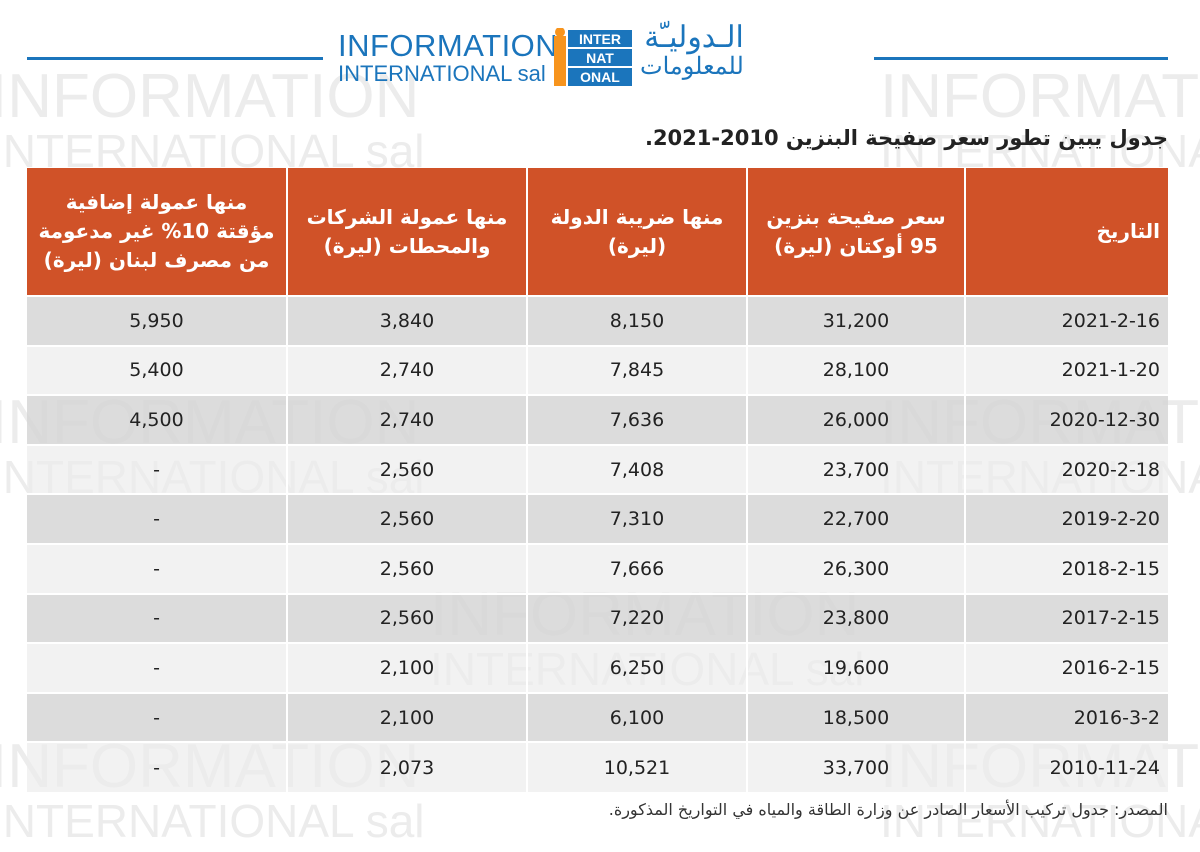 This screenshot has height=852, width=1200. What do you see at coordinates (406, 232) in the screenshot?
I see `column-header-commission: منها عمولة الشركات والمحطات (ليرة)` at bounding box center [406, 232].